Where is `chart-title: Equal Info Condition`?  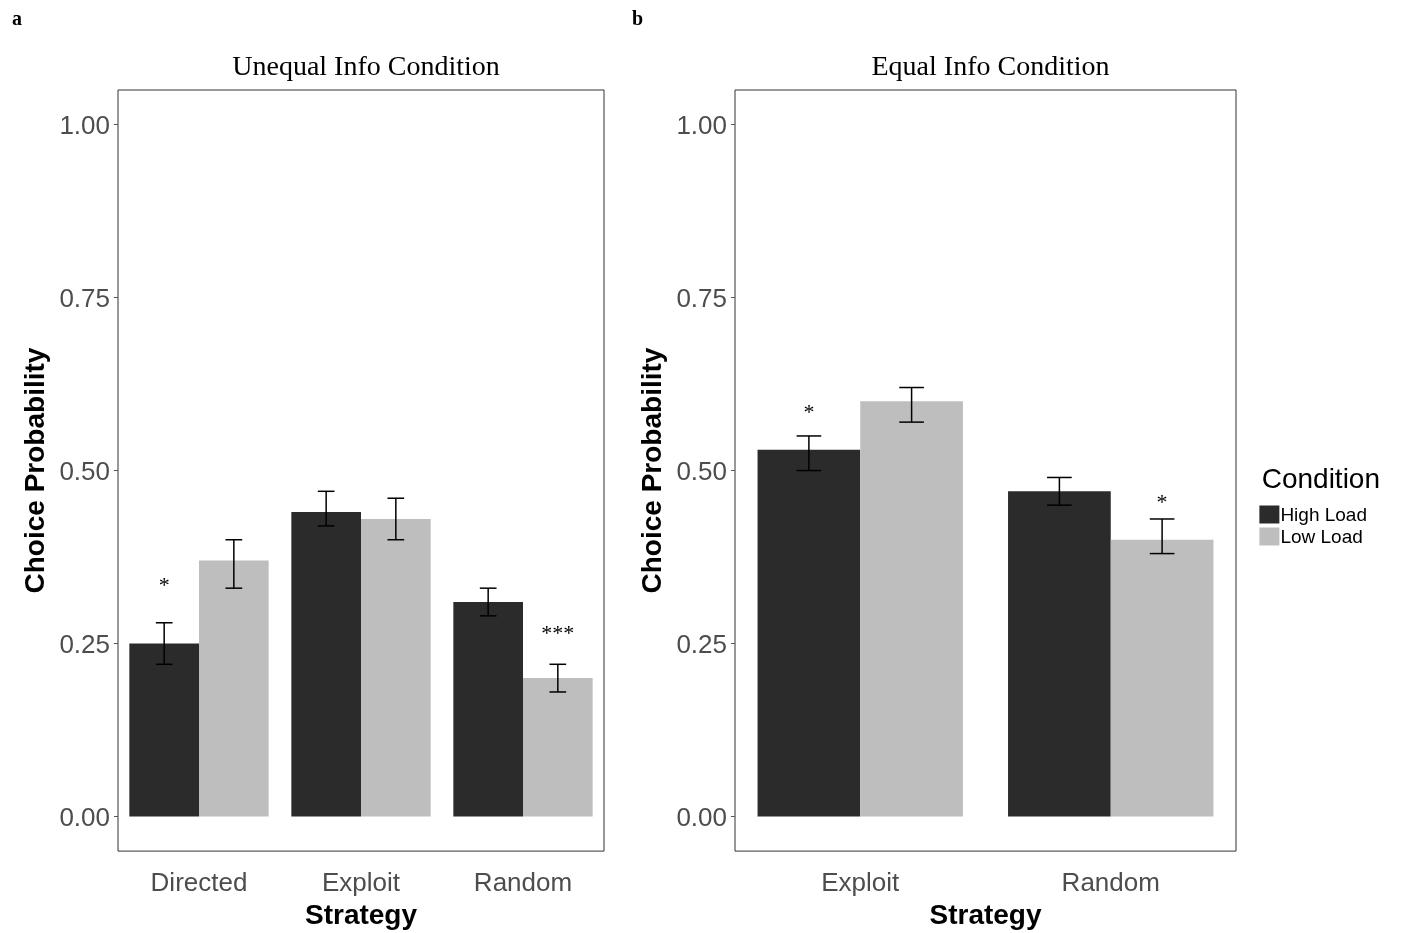 chart-title: Equal Info Condition is located at coordinates (990, 65).